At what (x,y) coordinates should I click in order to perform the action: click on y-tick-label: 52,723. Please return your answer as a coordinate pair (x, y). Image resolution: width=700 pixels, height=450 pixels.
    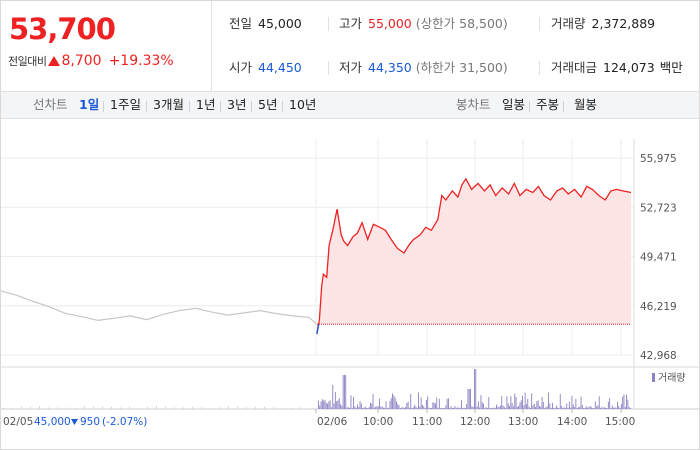
    Looking at the image, I should click on (658, 208).